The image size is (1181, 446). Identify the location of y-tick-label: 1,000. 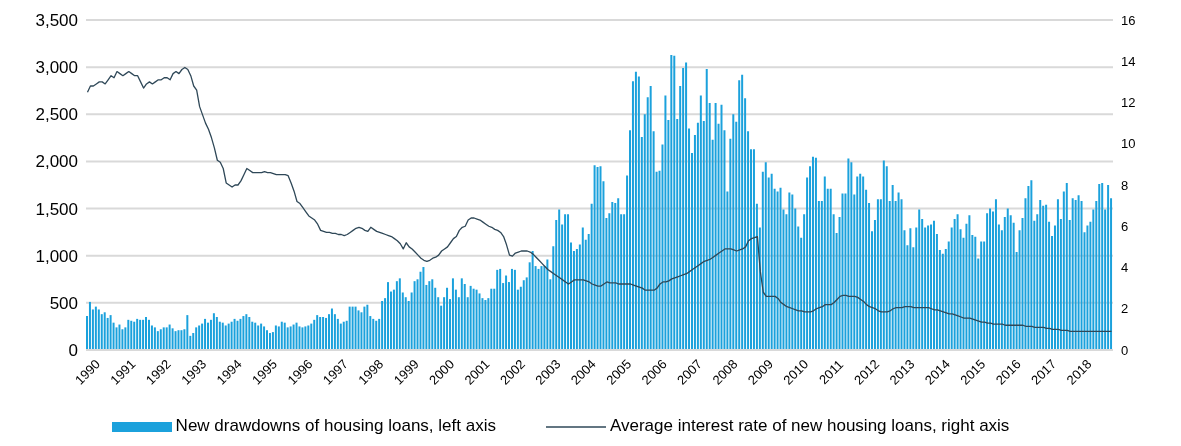
(56, 256).